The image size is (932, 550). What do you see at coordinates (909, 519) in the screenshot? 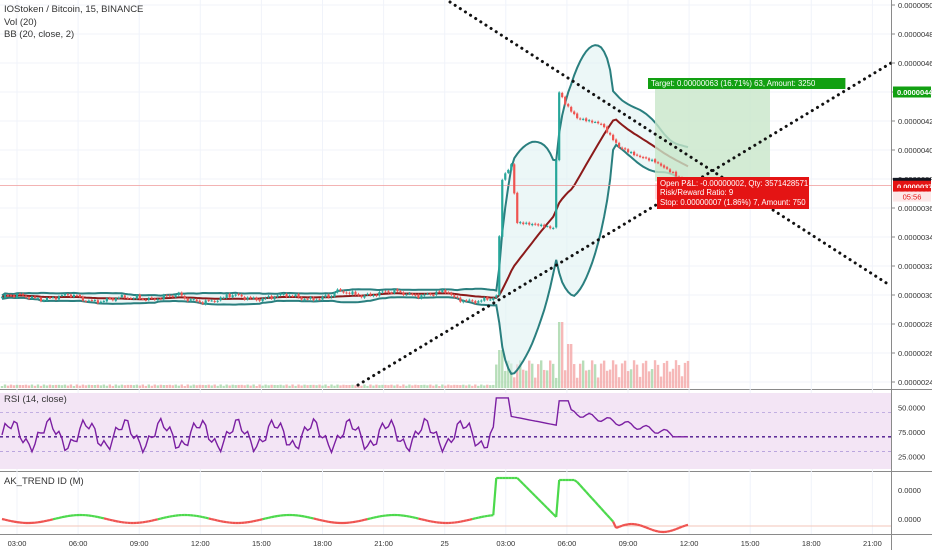
I see `trend-tick-label: 0.0000` at bounding box center [909, 519].